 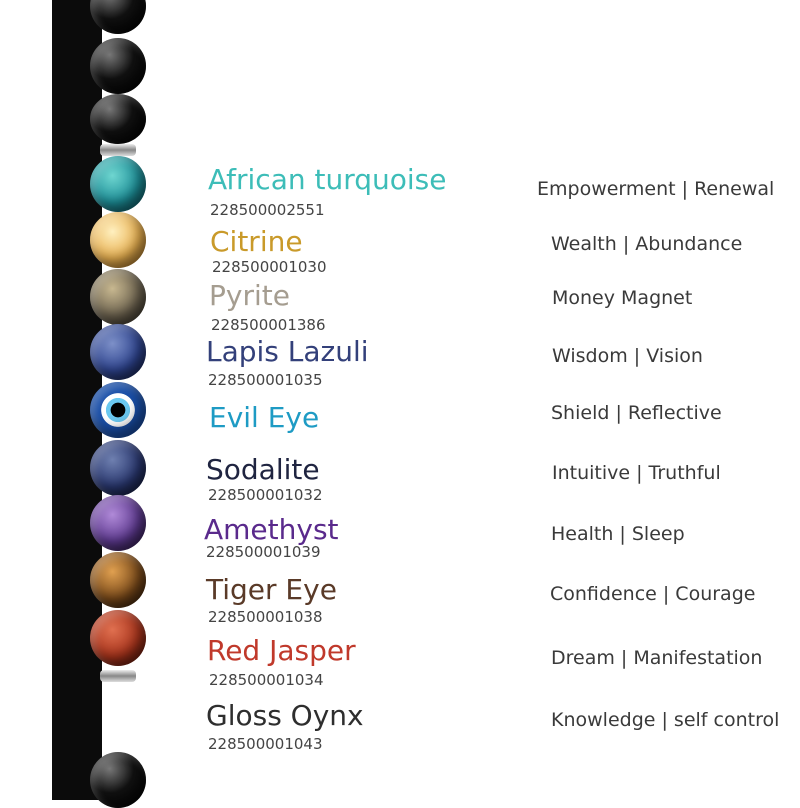 I want to click on bead-evil-eye, so click(x=118, y=410).